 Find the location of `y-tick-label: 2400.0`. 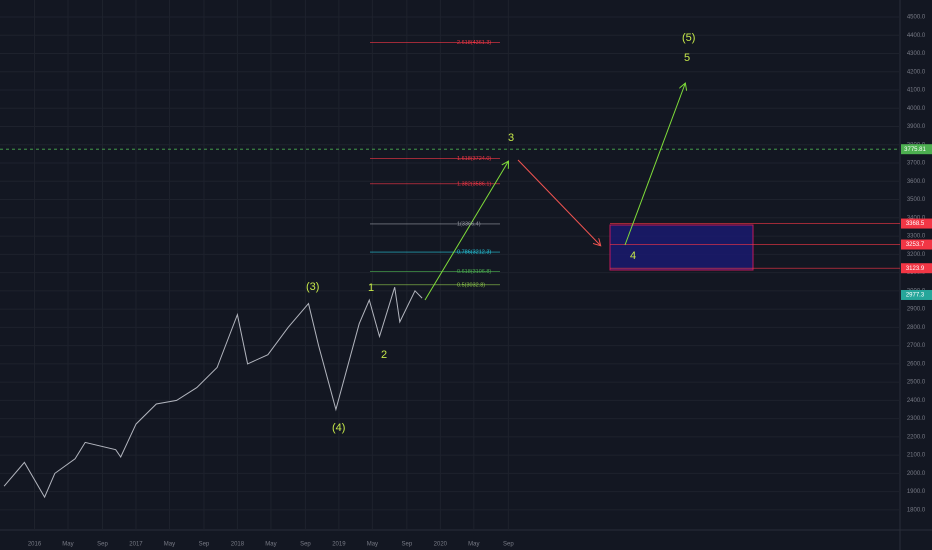

y-tick-label: 2400.0 is located at coordinates (916, 401).